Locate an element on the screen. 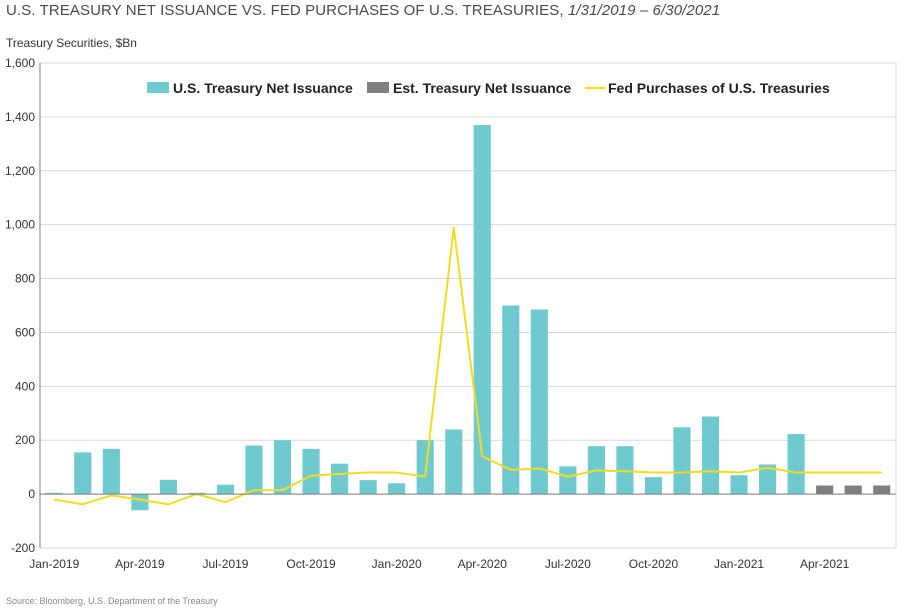 The height and width of the screenshot is (611, 905). y-tick-label: 400 is located at coordinates (25, 386).